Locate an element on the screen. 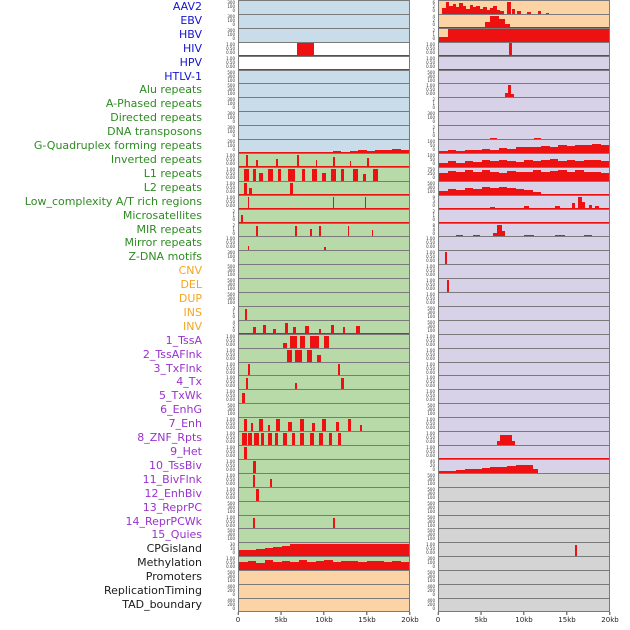 The width and height of the screenshot is (630, 630). track-row: 2_TssAFlnk 1.00 0.50 0.00 1.00 0.50 0.00 is located at coordinates (315, 354).